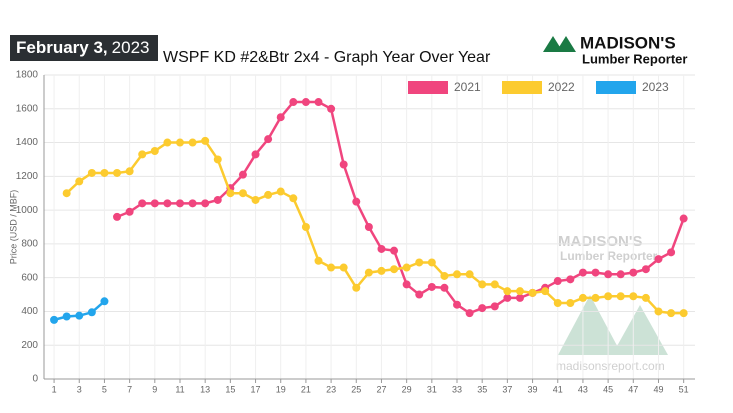 The height and width of the screenshot is (413, 733). Describe the element at coordinates (467, 87) in the screenshot. I see `legend-label: 2021` at that location.